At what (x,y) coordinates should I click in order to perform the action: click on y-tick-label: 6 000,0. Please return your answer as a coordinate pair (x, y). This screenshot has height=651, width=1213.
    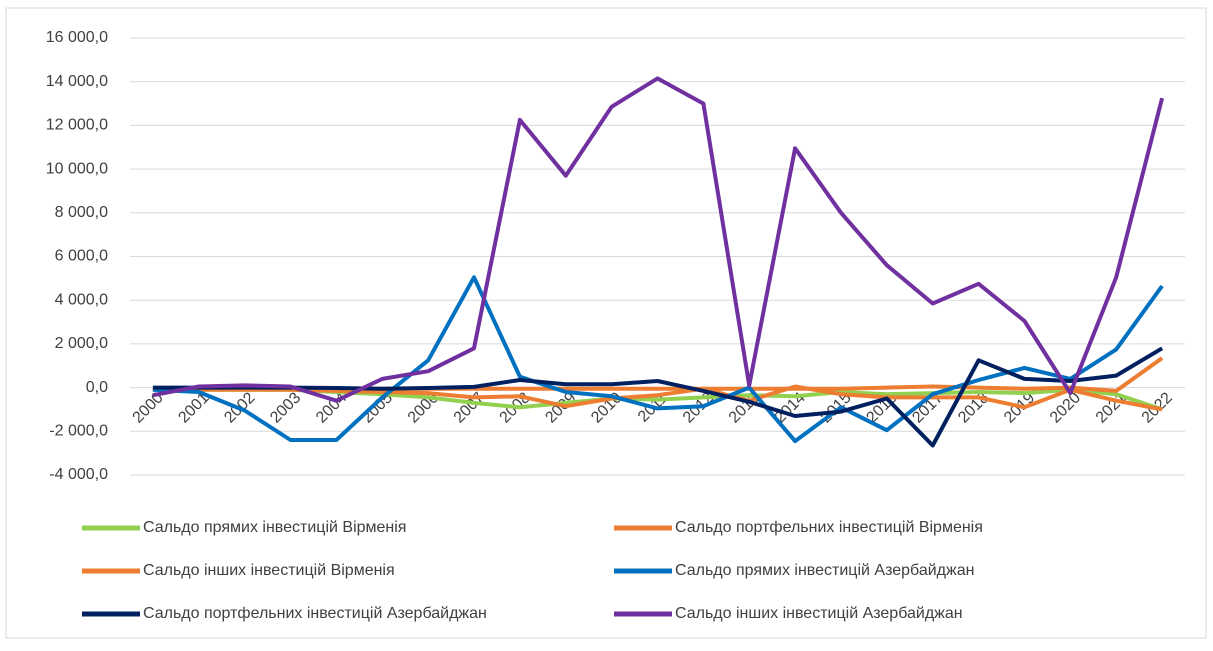
    Looking at the image, I should click on (81, 256).